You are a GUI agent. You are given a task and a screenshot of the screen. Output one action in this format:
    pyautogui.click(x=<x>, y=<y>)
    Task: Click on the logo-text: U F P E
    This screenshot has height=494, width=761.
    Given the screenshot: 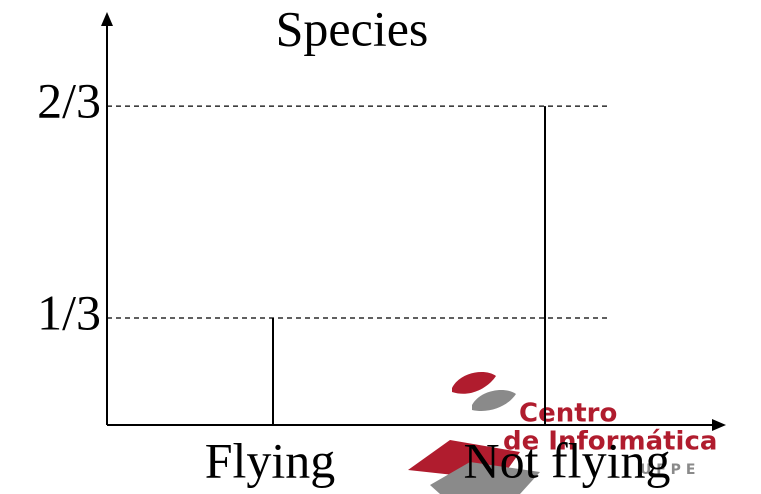 What is the action you would take?
    pyautogui.click(x=667, y=470)
    